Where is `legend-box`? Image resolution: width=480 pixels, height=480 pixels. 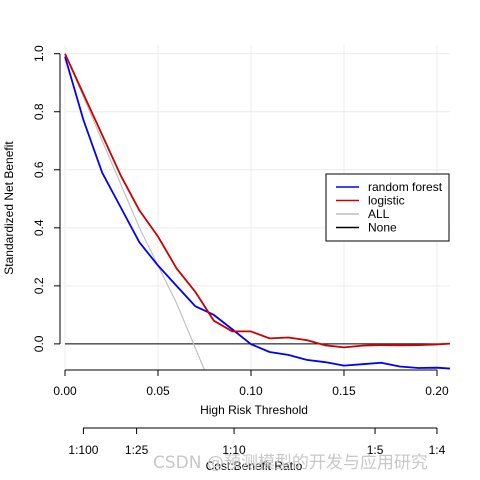
legend-box is located at coordinates (387, 207).